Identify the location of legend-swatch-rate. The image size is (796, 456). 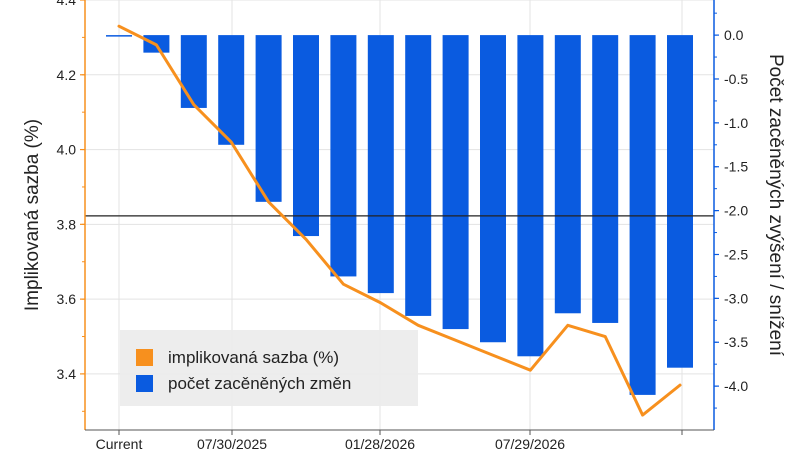
(144, 357).